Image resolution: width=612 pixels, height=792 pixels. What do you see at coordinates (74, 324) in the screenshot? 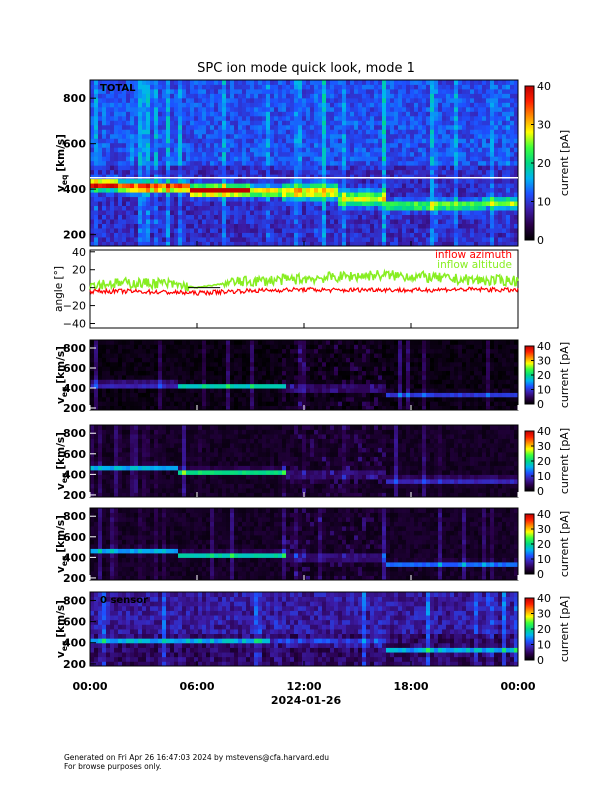
I see `y-tick-label: −40` at bounding box center [74, 324].